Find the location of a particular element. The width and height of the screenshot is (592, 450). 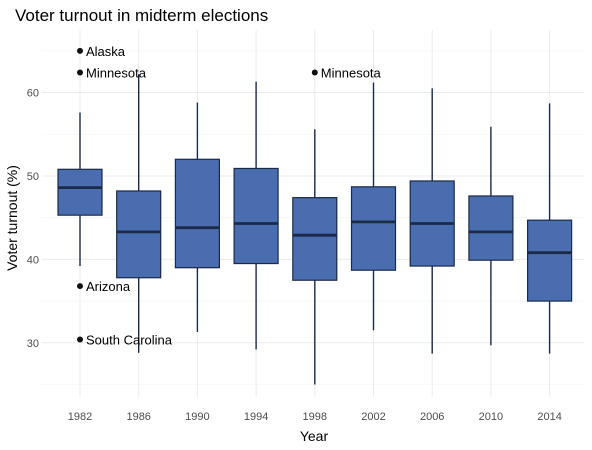

y-tick-label: 30 is located at coordinates (33, 344).